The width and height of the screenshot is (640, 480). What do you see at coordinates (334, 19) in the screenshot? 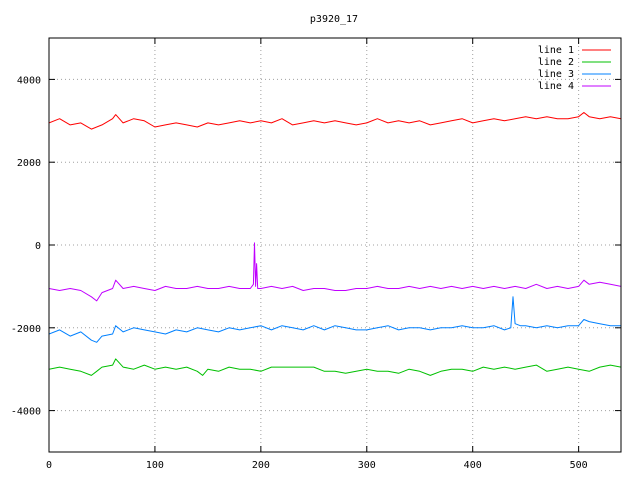
I see `chart-title: p3920_17` at bounding box center [334, 19].